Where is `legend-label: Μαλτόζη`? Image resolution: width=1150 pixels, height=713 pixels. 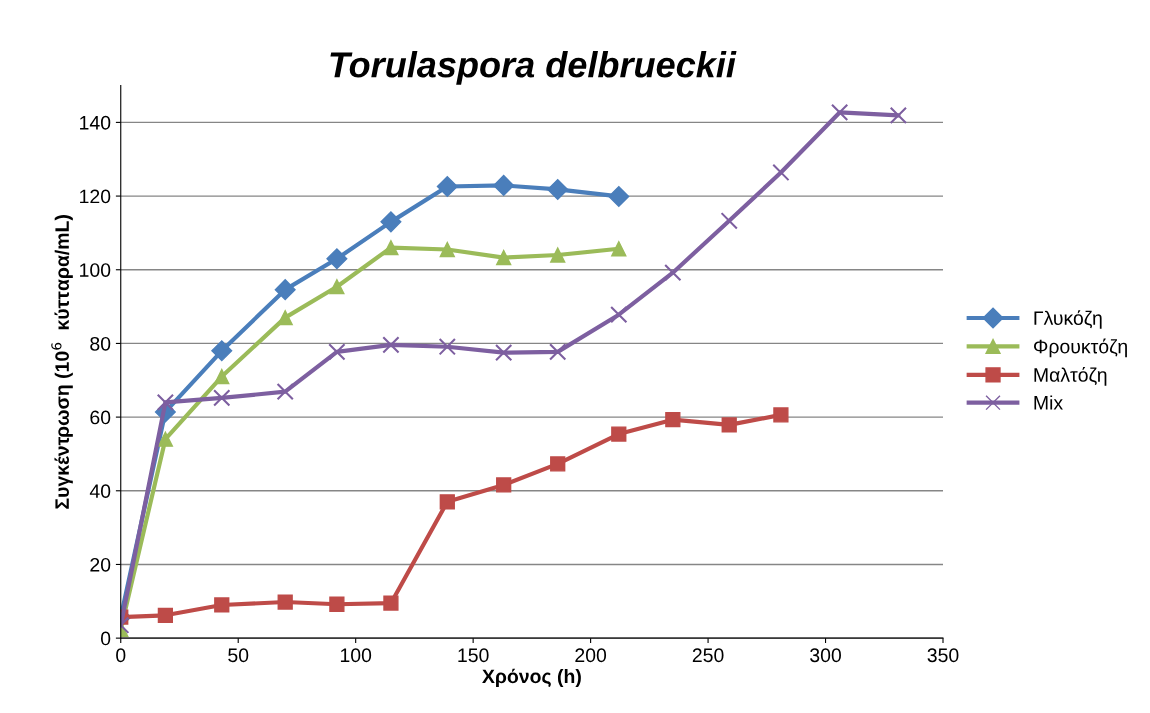
legend-label: Μαλτόζη is located at coordinates (1070, 376).